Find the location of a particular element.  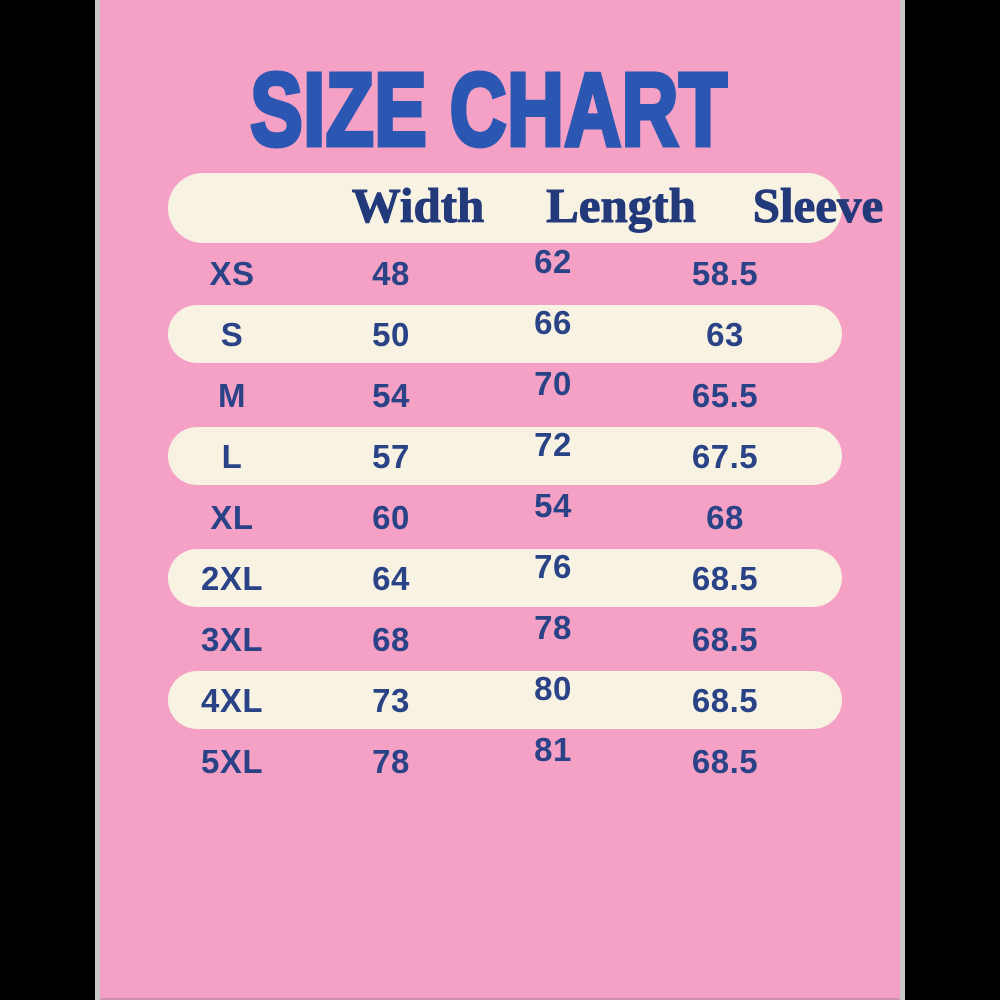

width-cell: 78 is located at coordinates (391, 761).